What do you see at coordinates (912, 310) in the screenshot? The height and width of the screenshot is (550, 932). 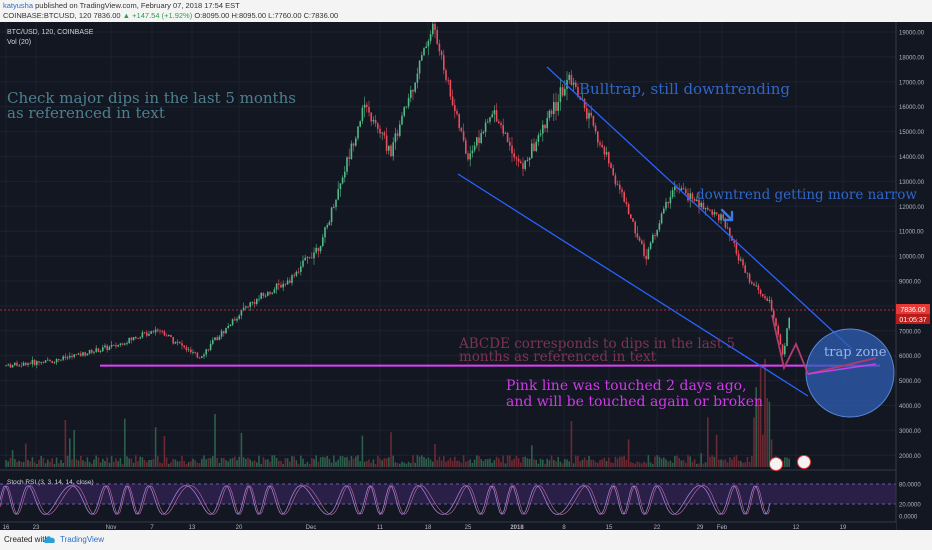 I see `price-tag-value: 7836.00` at bounding box center [912, 310].